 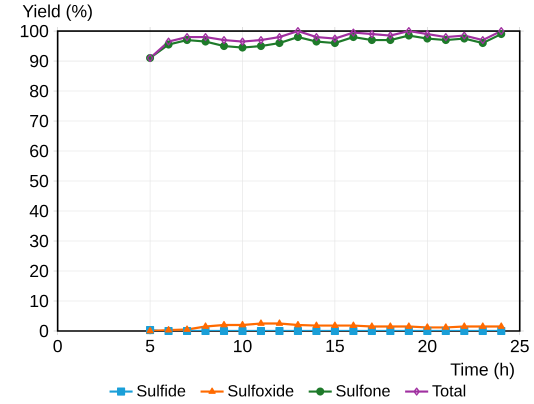 I want to click on x-tick-label: 25, so click(x=519, y=346).